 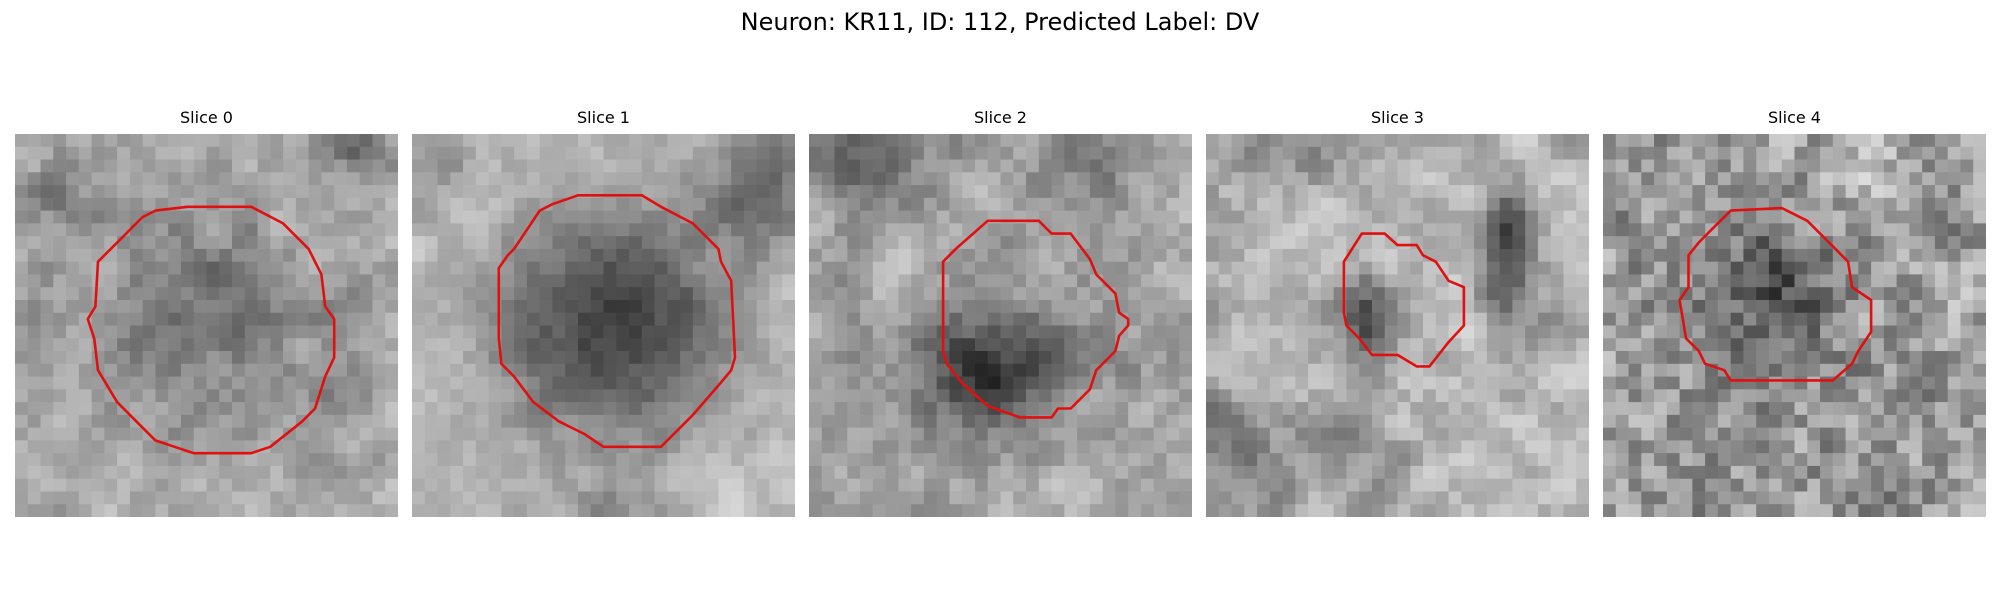 I want to click on slice-title: Slice 4, so click(x=1794, y=117).